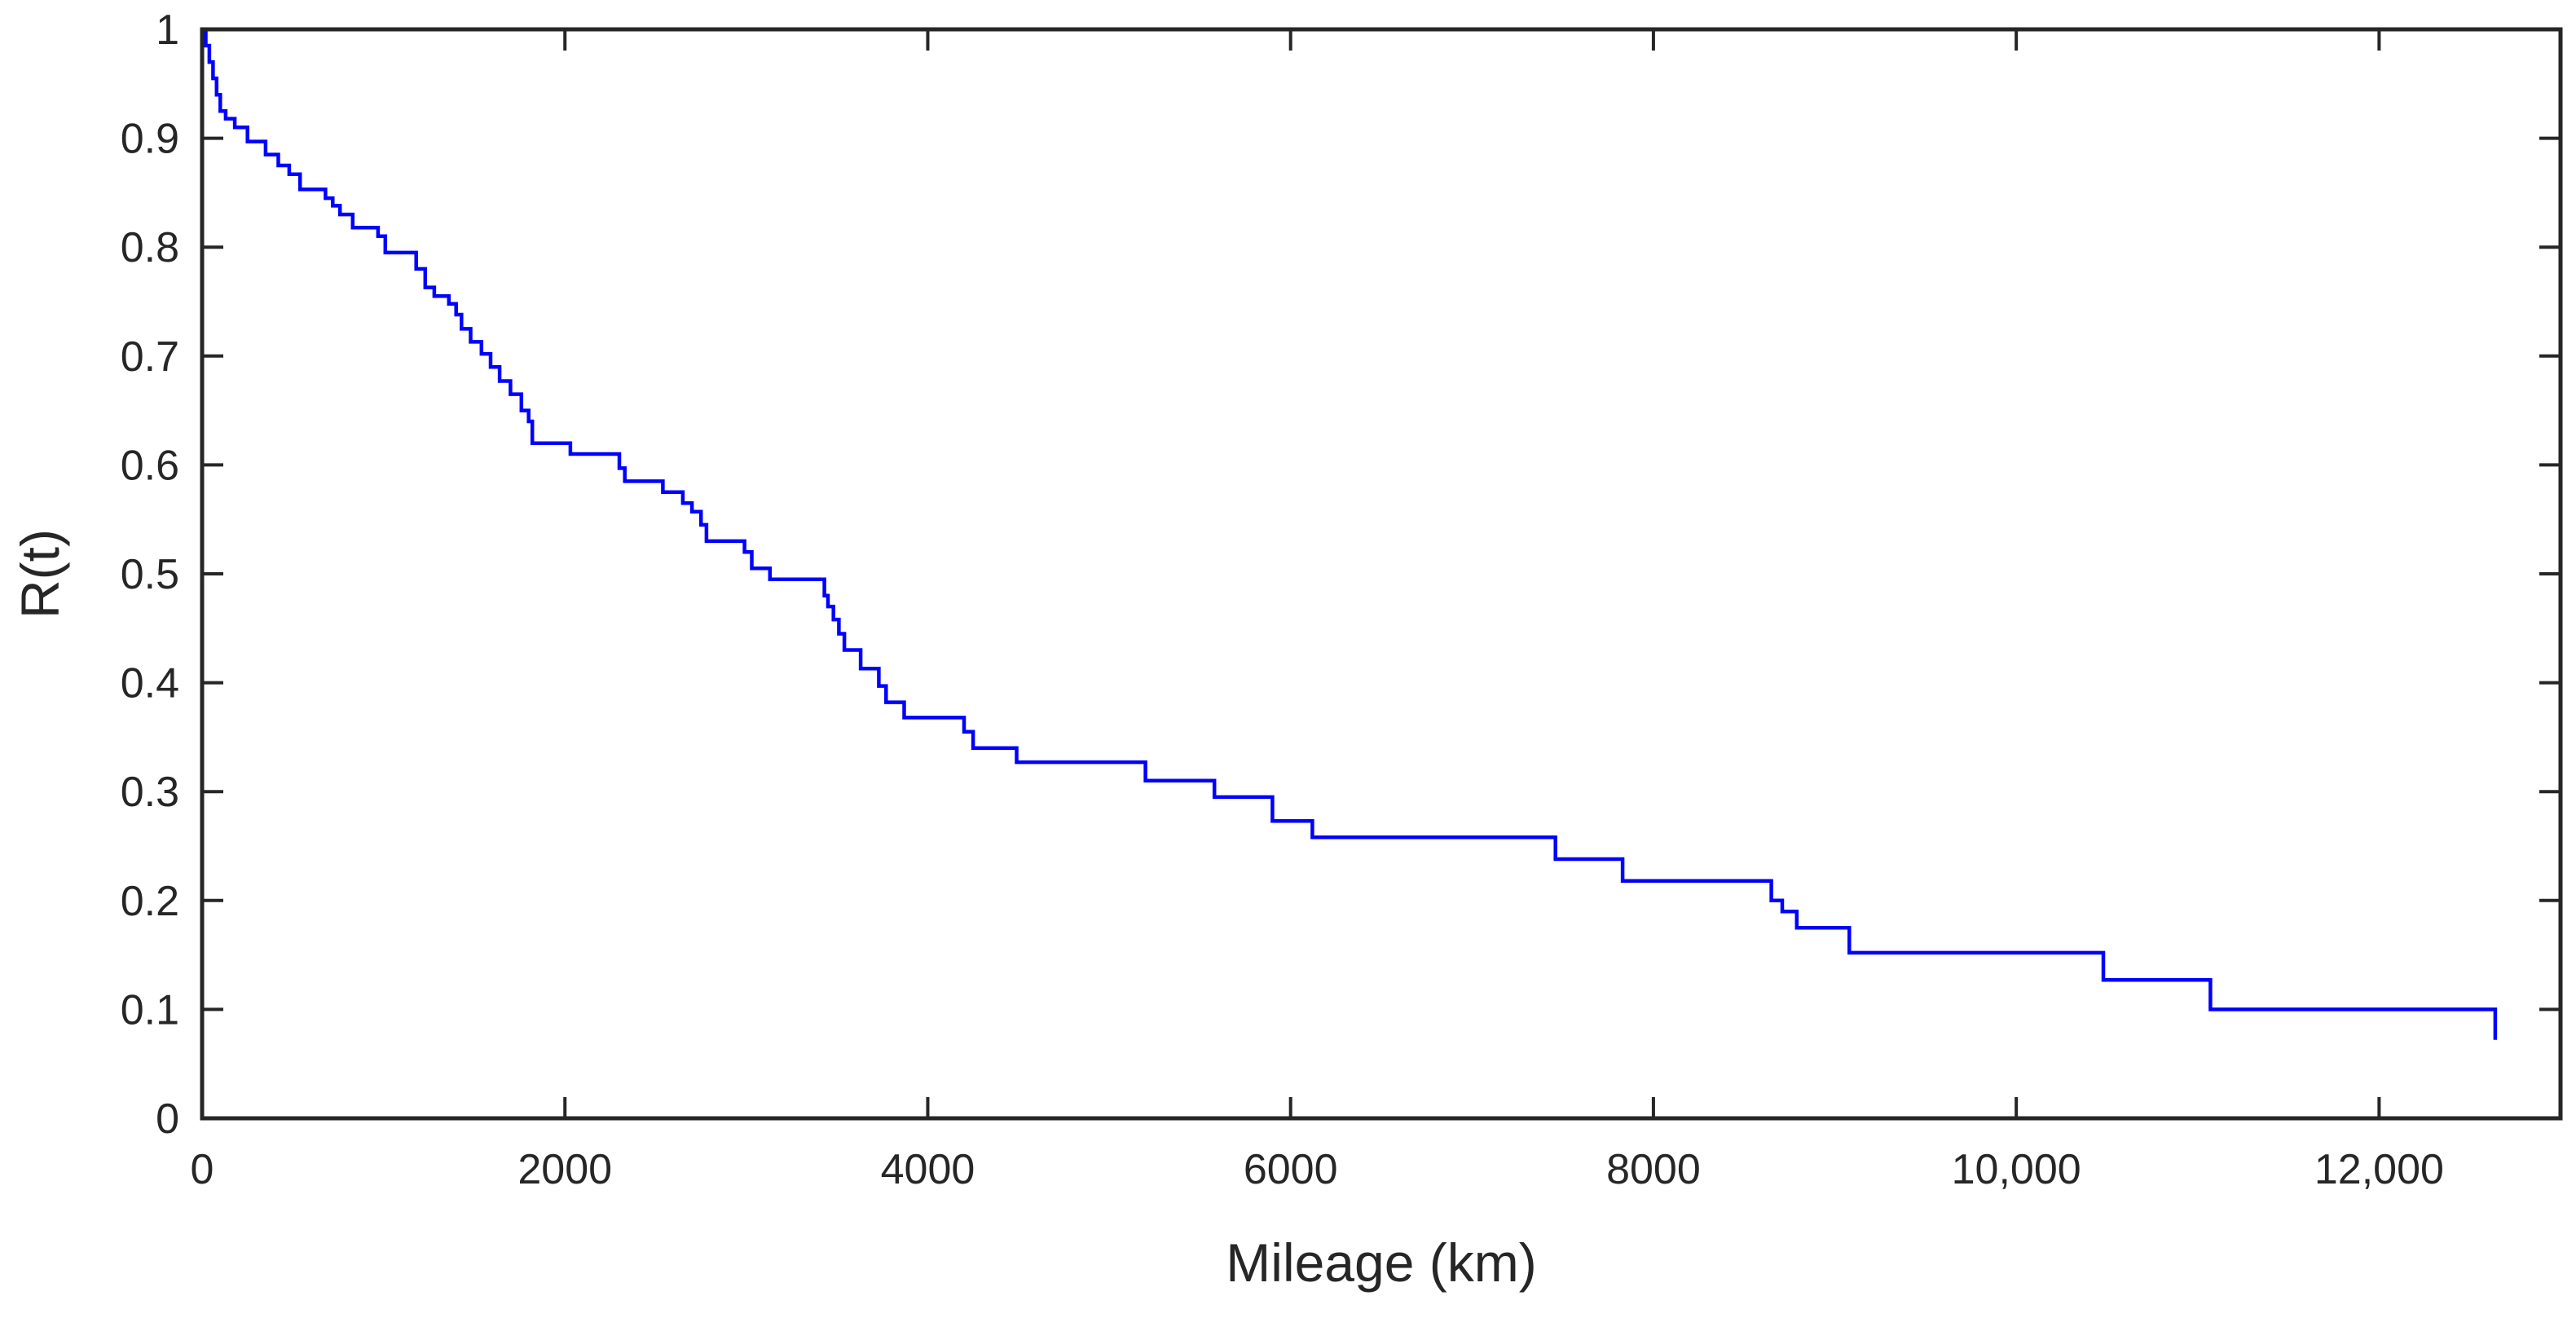 The height and width of the screenshot is (1318, 2576). Describe the element at coordinates (167, 1119) in the screenshot. I see `y-tick-label: 0` at that location.